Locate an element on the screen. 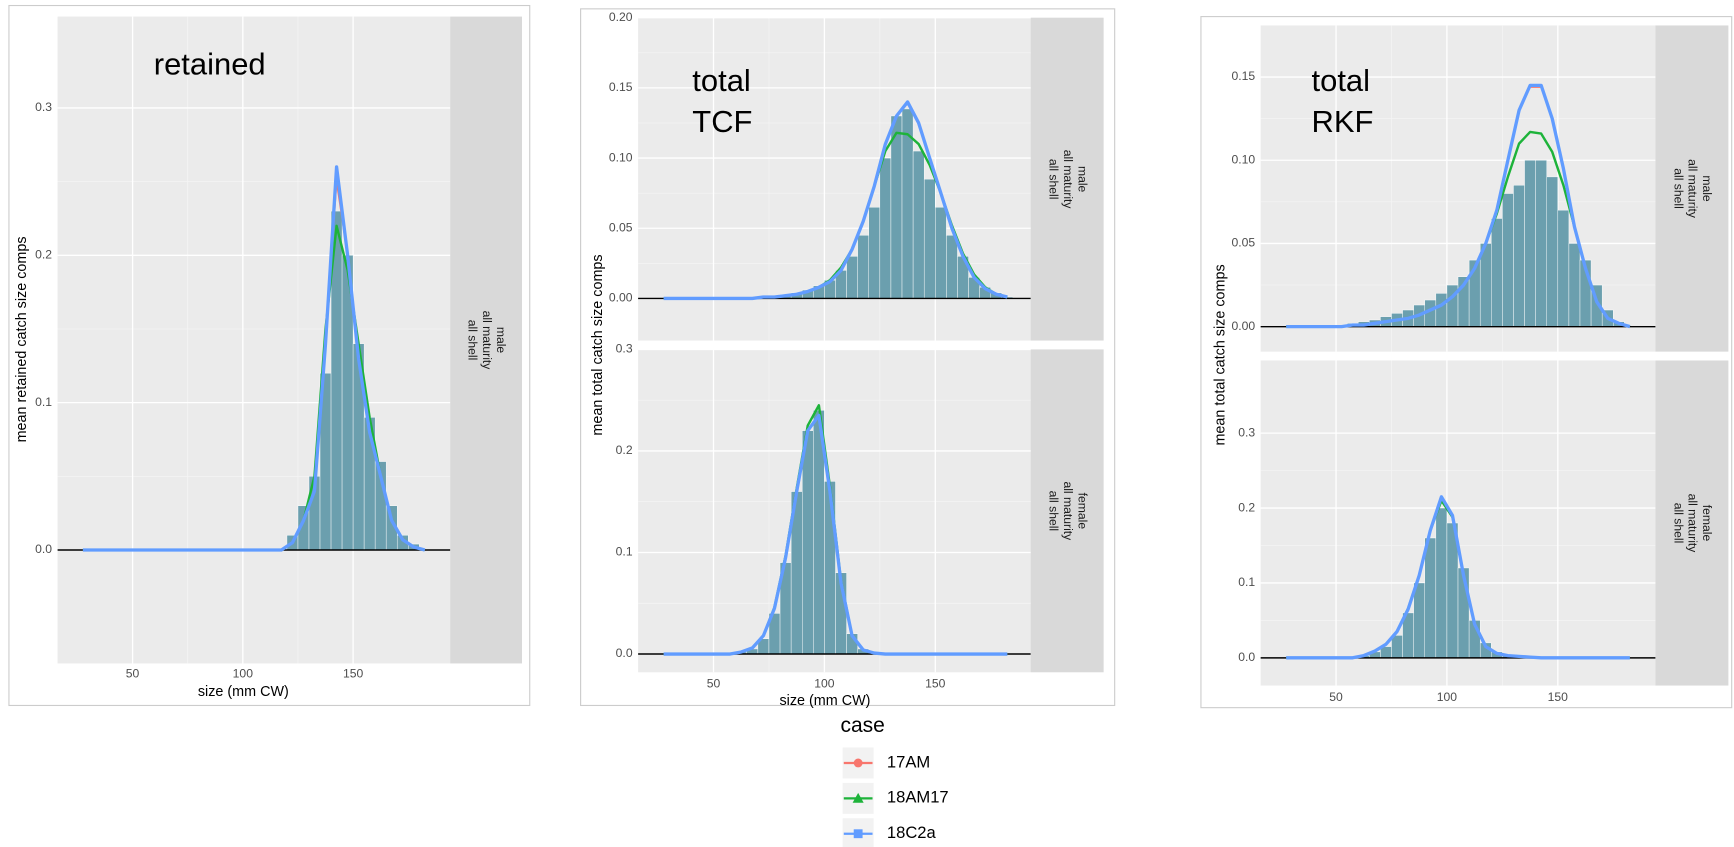  legend-label: 18AM17 is located at coordinates (918, 797).